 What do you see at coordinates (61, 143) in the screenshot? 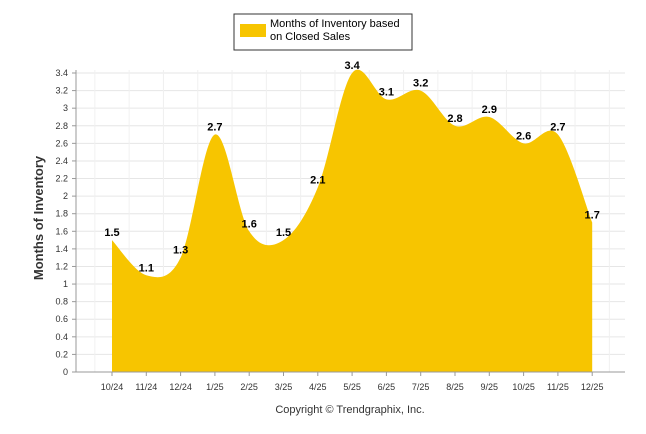
I see `y-tick-label: 2.6` at bounding box center [61, 143].